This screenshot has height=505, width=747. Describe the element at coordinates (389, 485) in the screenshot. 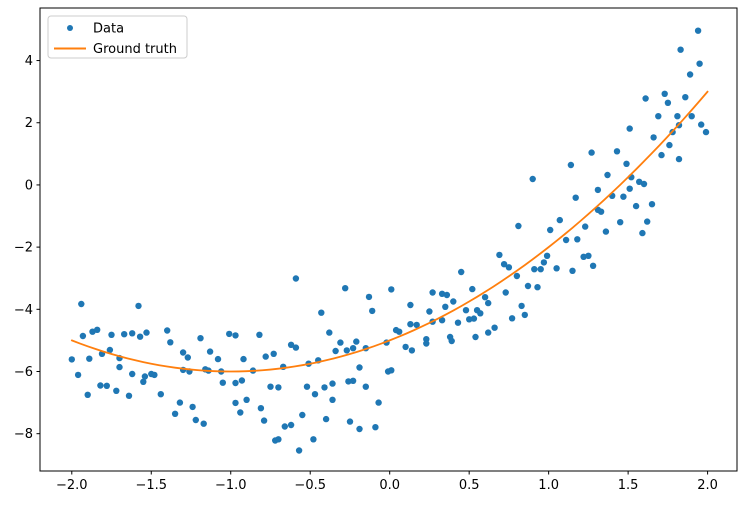

I see `x-tick-label: 0.0` at that location.